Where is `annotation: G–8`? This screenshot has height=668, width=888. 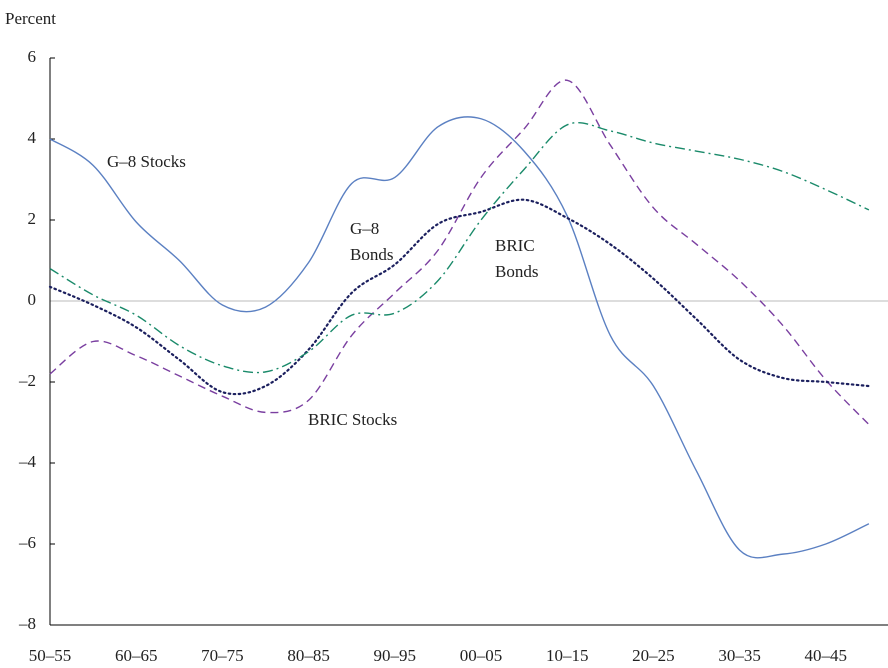 annotation: G–8 is located at coordinates (364, 228).